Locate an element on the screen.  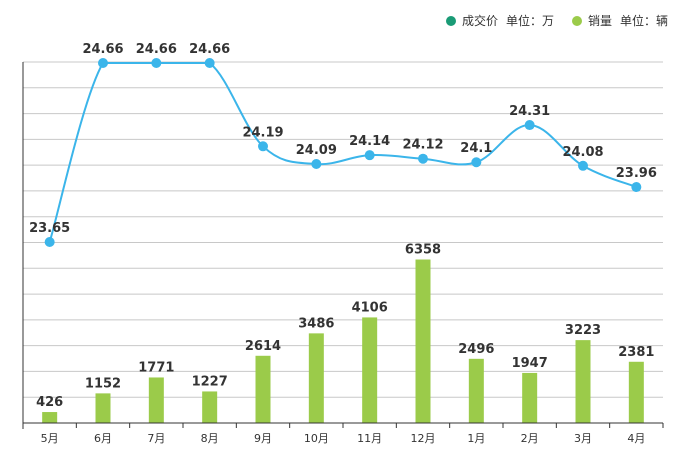
volume-legend-dot-icon is located at coordinates (576, 20).